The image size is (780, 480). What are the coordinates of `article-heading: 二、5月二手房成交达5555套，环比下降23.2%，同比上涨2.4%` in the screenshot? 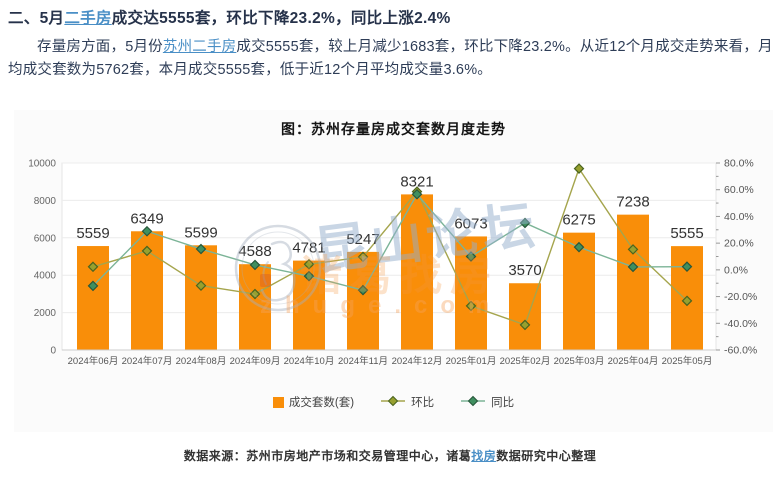 It's located at (391, 17).